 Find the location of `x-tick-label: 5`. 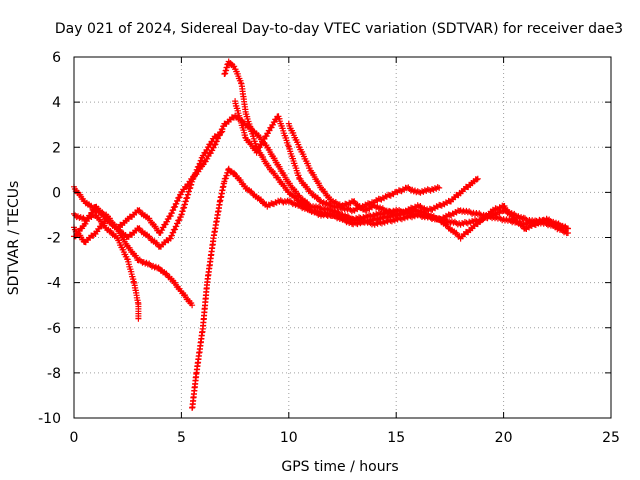

x-tick-label: 5 is located at coordinates (181, 438).